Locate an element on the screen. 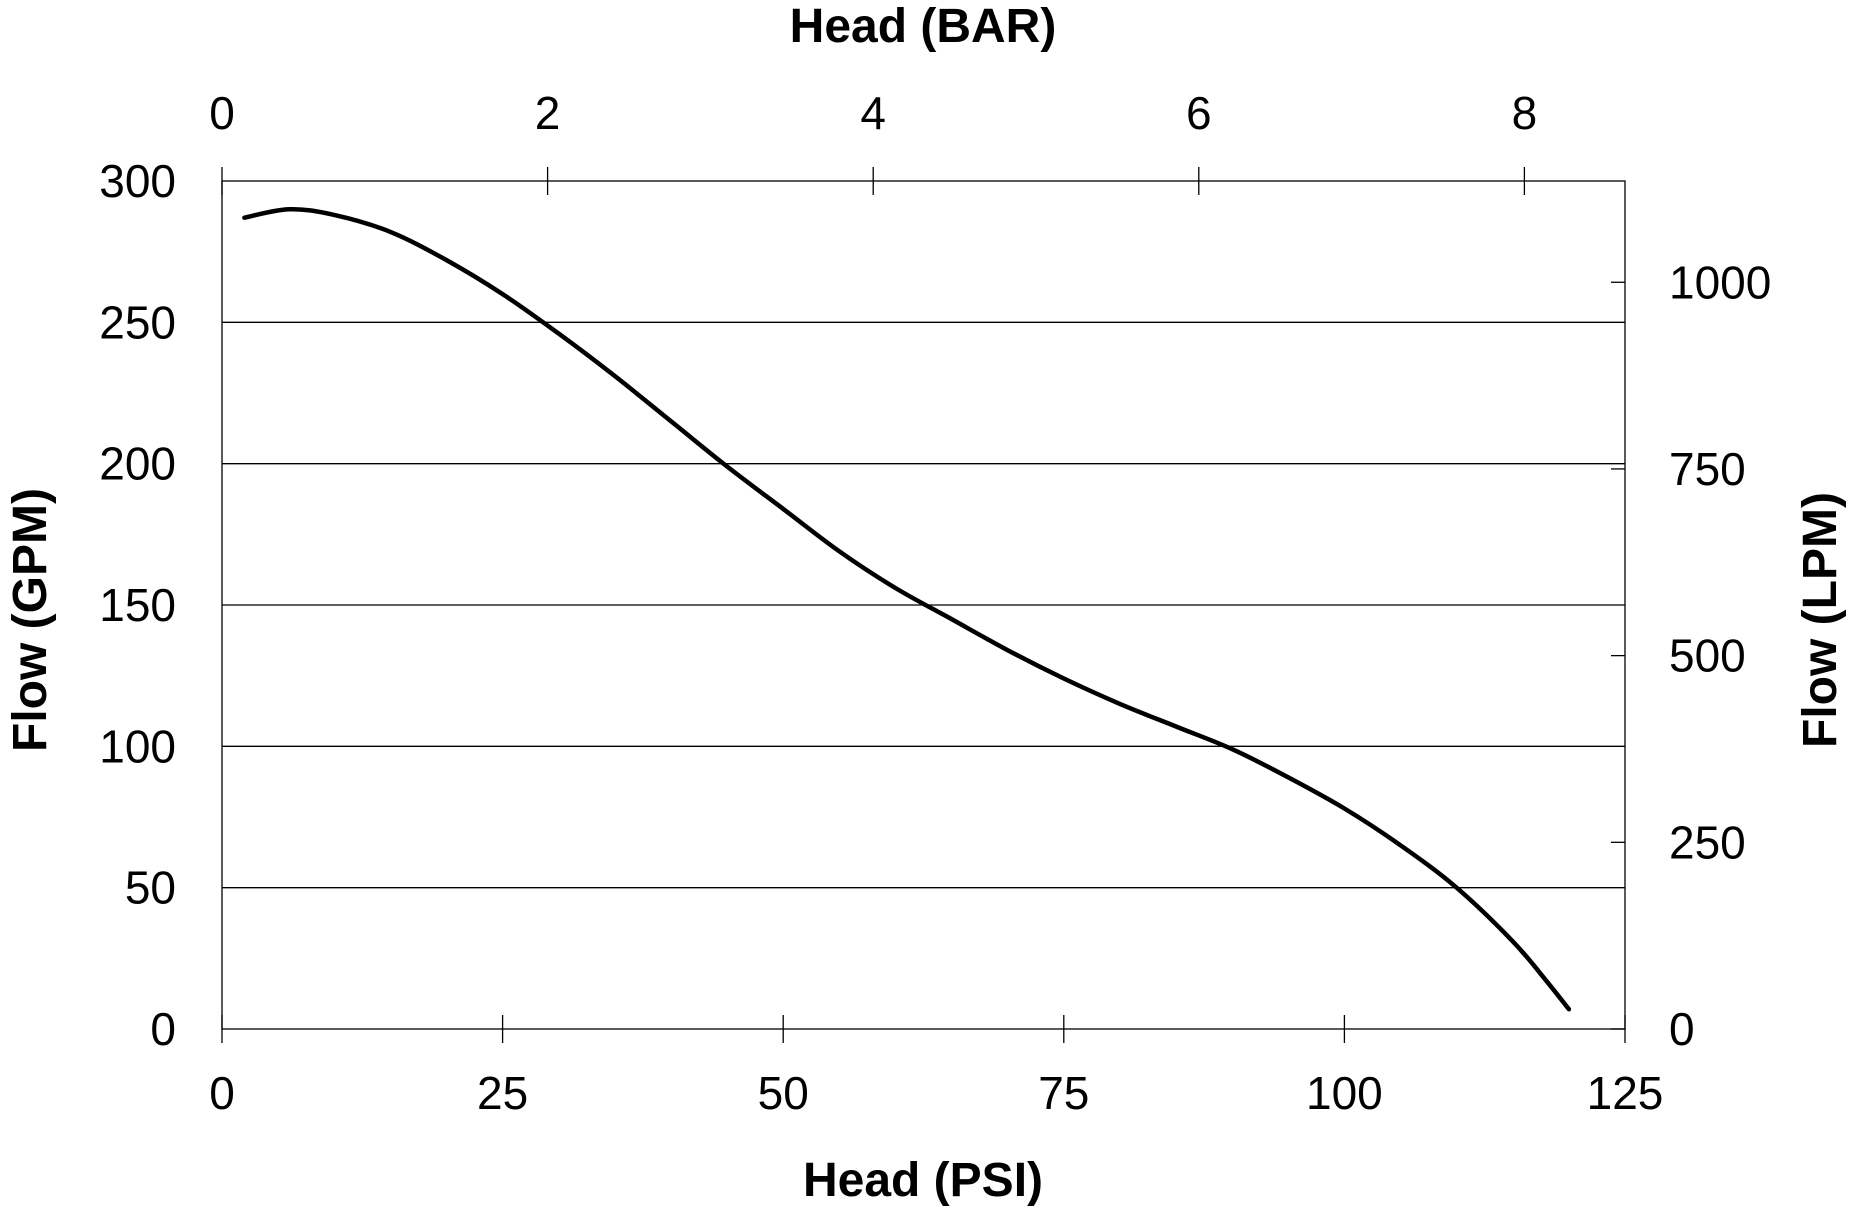 The width and height of the screenshot is (1852, 1210). y-left-tick-label: 300 is located at coordinates (137, 181).